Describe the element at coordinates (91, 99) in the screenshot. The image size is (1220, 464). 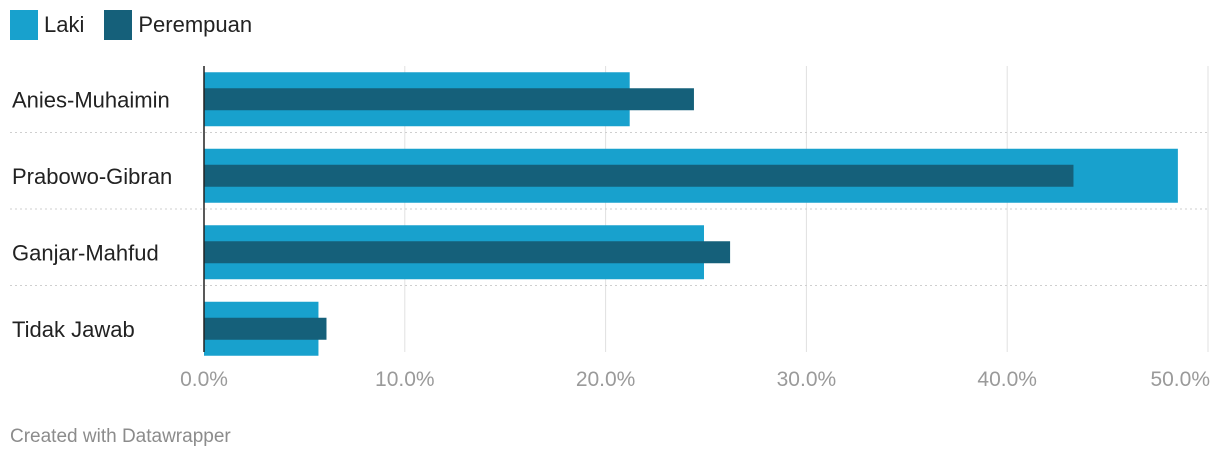
I see `category-label-0: Anies-Muhaimin` at that location.